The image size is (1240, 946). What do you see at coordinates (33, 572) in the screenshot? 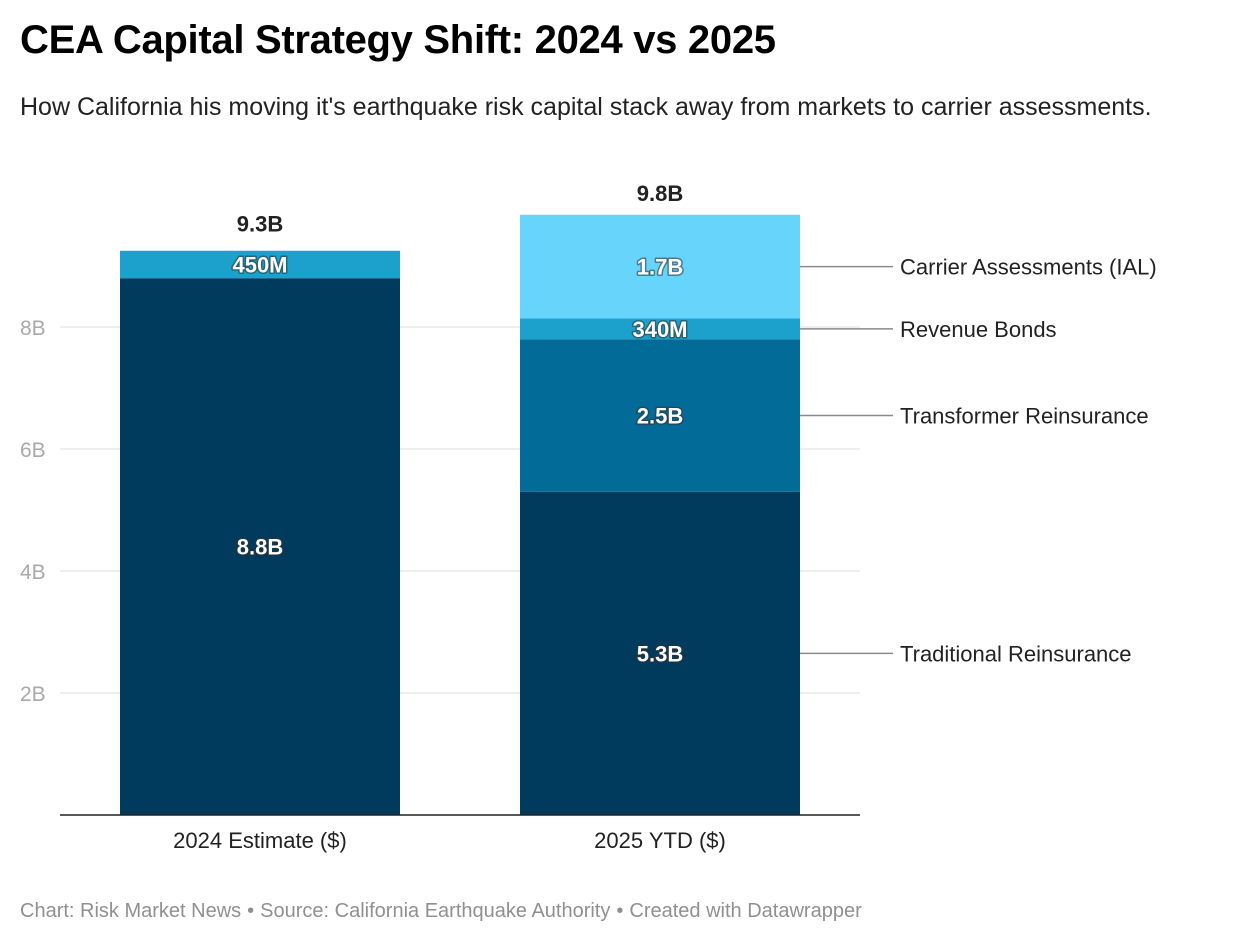
I see `y-tick-label: 4B` at bounding box center [33, 572].